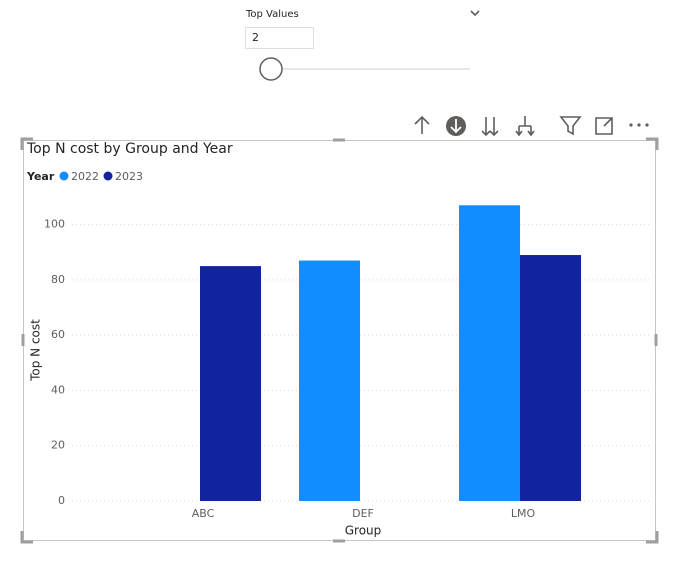  I want to click on x-axis-title: Group, so click(363, 531).